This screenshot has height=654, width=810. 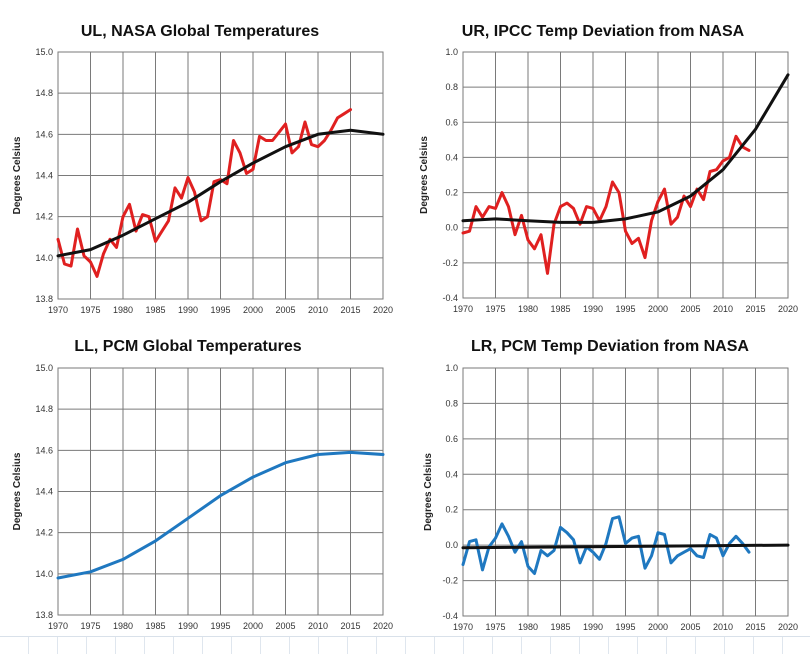 I want to click on chart-title: UL, NASA Global Temperatures, so click(x=200, y=31).